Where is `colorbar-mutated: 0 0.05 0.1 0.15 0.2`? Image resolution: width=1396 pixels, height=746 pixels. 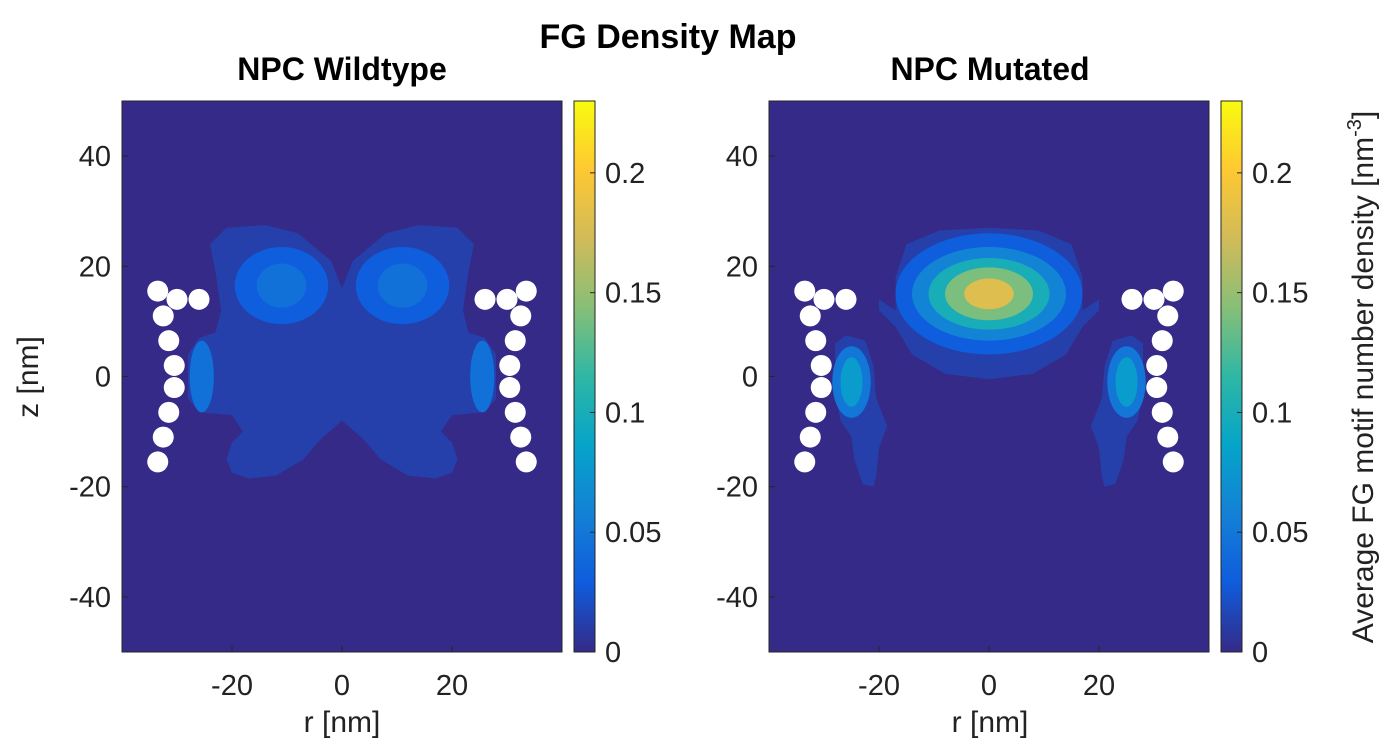 colorbar-mutated: 0 0.05 0.1 0.15 0.2 is located at coordinates (1264, 384).